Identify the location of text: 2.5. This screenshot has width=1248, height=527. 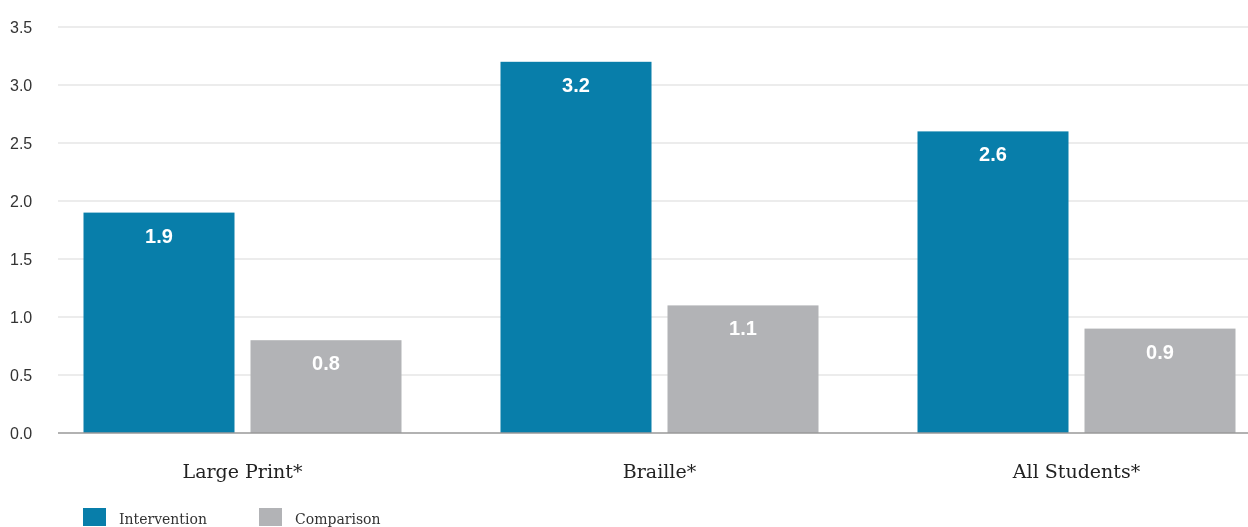
(21, 143).